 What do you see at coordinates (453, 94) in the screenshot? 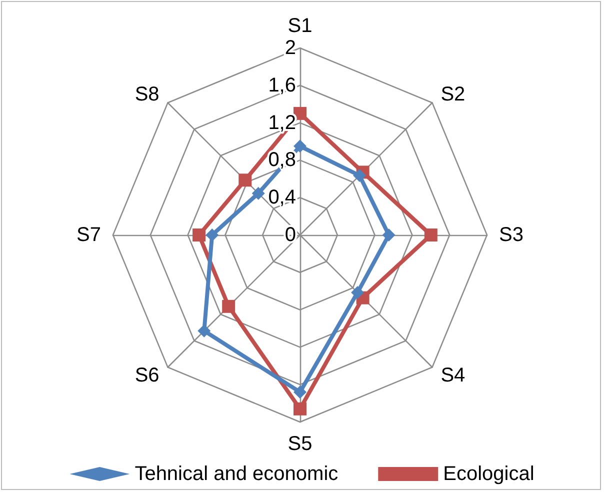
I see `spoke-label: S2` at bounding box center [453, 94].